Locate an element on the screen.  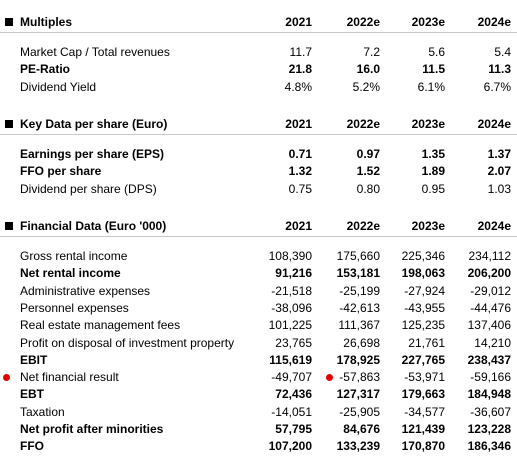
row-label: EBIT is located at coordinates (34, 359).